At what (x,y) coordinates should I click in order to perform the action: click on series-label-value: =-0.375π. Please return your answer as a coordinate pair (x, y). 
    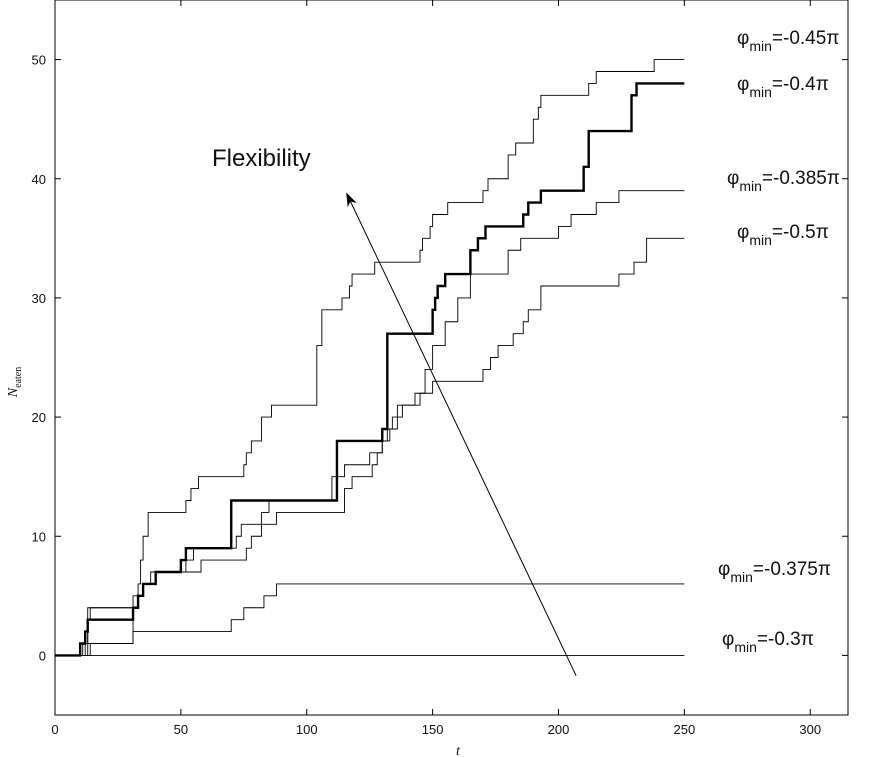
    Looking at the image, I should click on (792, 569).